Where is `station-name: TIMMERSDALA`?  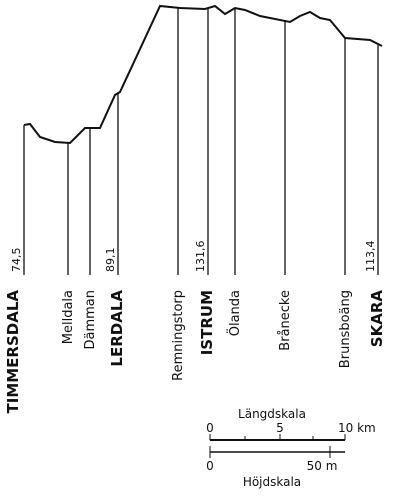 station-name: TIMMERSDALA is located at coordinates (13, 352).